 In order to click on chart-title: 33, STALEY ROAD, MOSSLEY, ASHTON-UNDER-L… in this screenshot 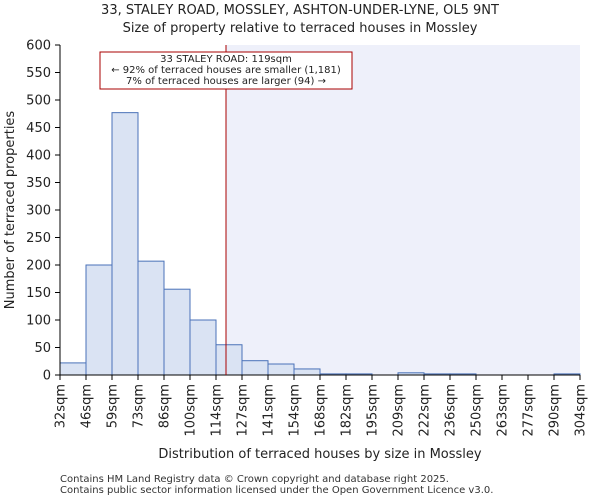, I will do `click(300, 10)`.